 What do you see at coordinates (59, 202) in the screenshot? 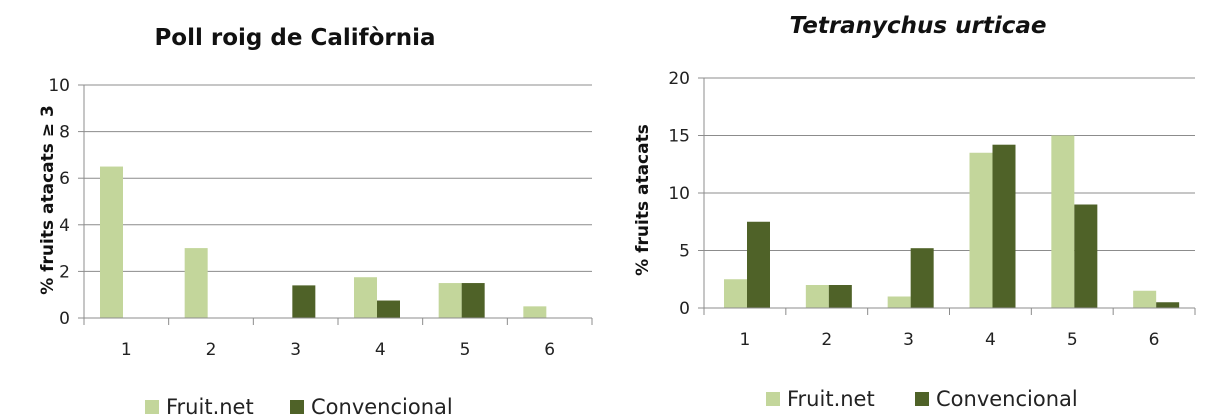
I see `y-tick-labels: 0 2 4 6 8 10` at bounding box center [59, 202].